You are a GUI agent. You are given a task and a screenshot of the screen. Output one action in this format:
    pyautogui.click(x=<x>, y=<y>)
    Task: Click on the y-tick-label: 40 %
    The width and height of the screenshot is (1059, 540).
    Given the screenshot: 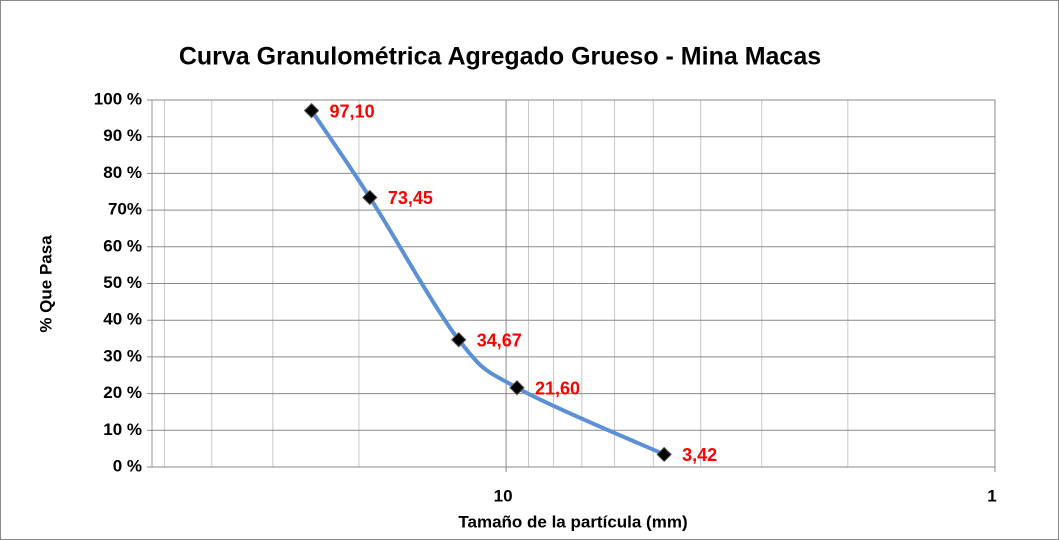 What is the action you would take?
    pyautogui.click(x=122, y=319)
    